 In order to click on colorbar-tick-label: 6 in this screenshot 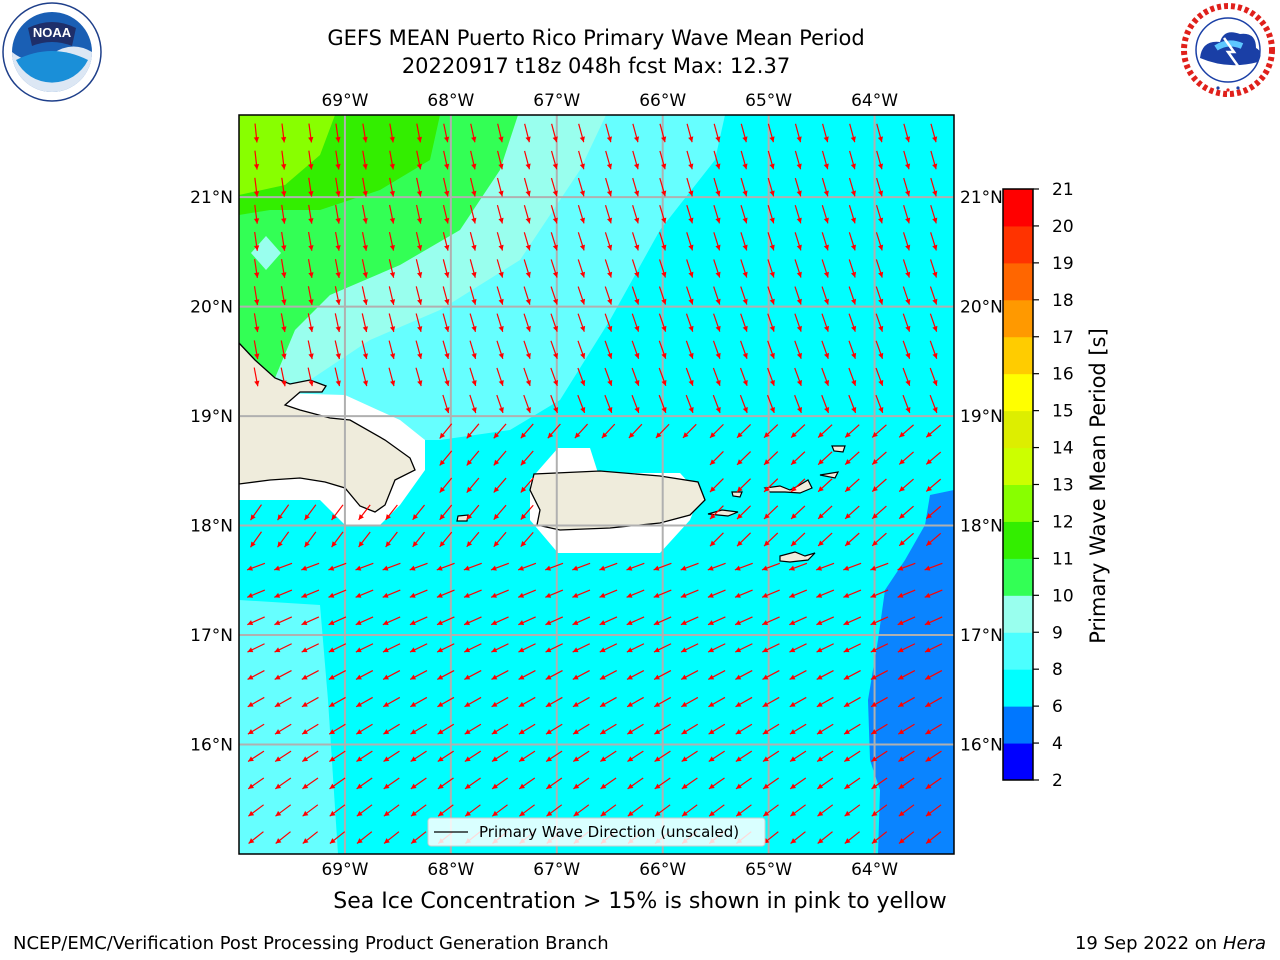, I will do `click(1057, 707)`.